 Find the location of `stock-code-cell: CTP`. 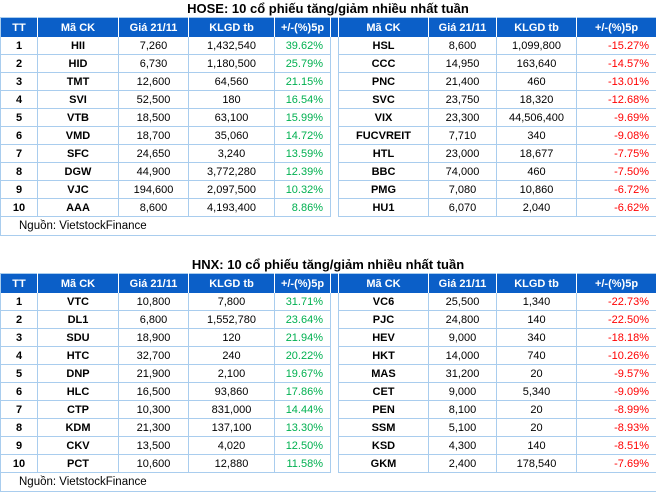

stock-code-cell: CTP is located at coordinates (78, 409).